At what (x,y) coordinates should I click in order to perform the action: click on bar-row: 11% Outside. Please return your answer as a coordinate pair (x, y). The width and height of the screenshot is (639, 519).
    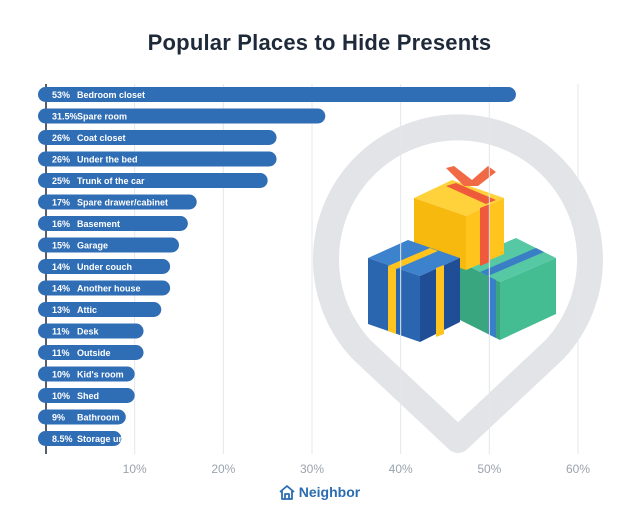
    Looking at the image, I should click on (91, 352).